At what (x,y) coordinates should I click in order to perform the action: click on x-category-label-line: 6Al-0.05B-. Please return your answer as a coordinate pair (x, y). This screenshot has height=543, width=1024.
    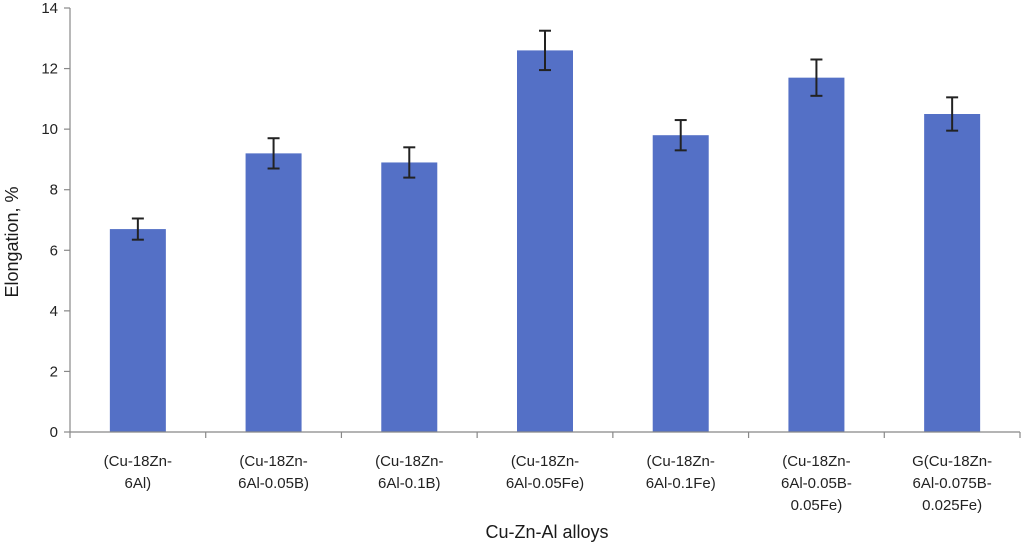
    Looking at the image, I should click on (816, 483).